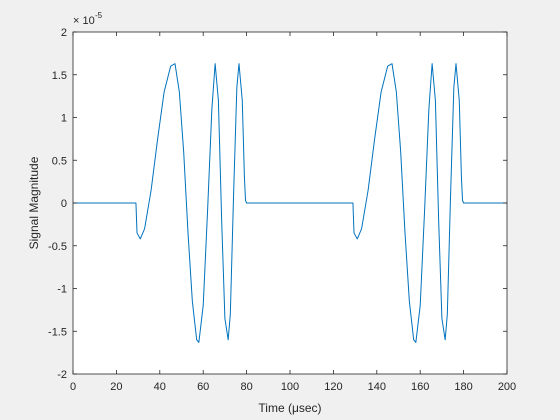 The height and width of the screenshot is (420, 560). I want to click on y-exponent-base: × 10, so click(84, 21).